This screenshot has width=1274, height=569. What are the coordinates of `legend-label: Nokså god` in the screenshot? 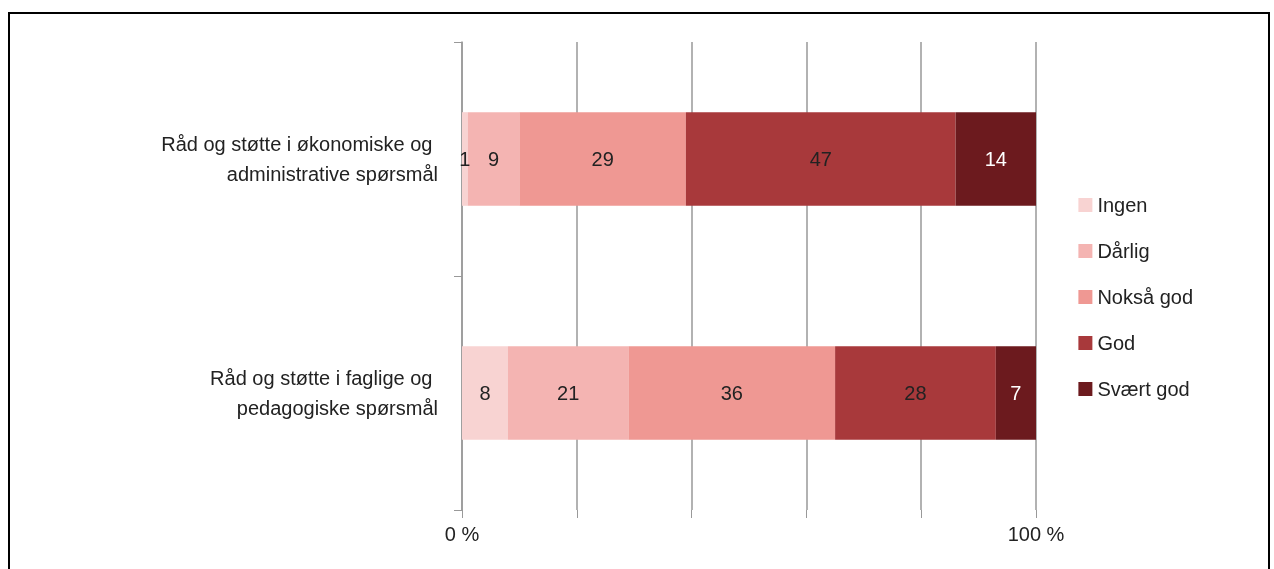 It's located at (1145, 297).